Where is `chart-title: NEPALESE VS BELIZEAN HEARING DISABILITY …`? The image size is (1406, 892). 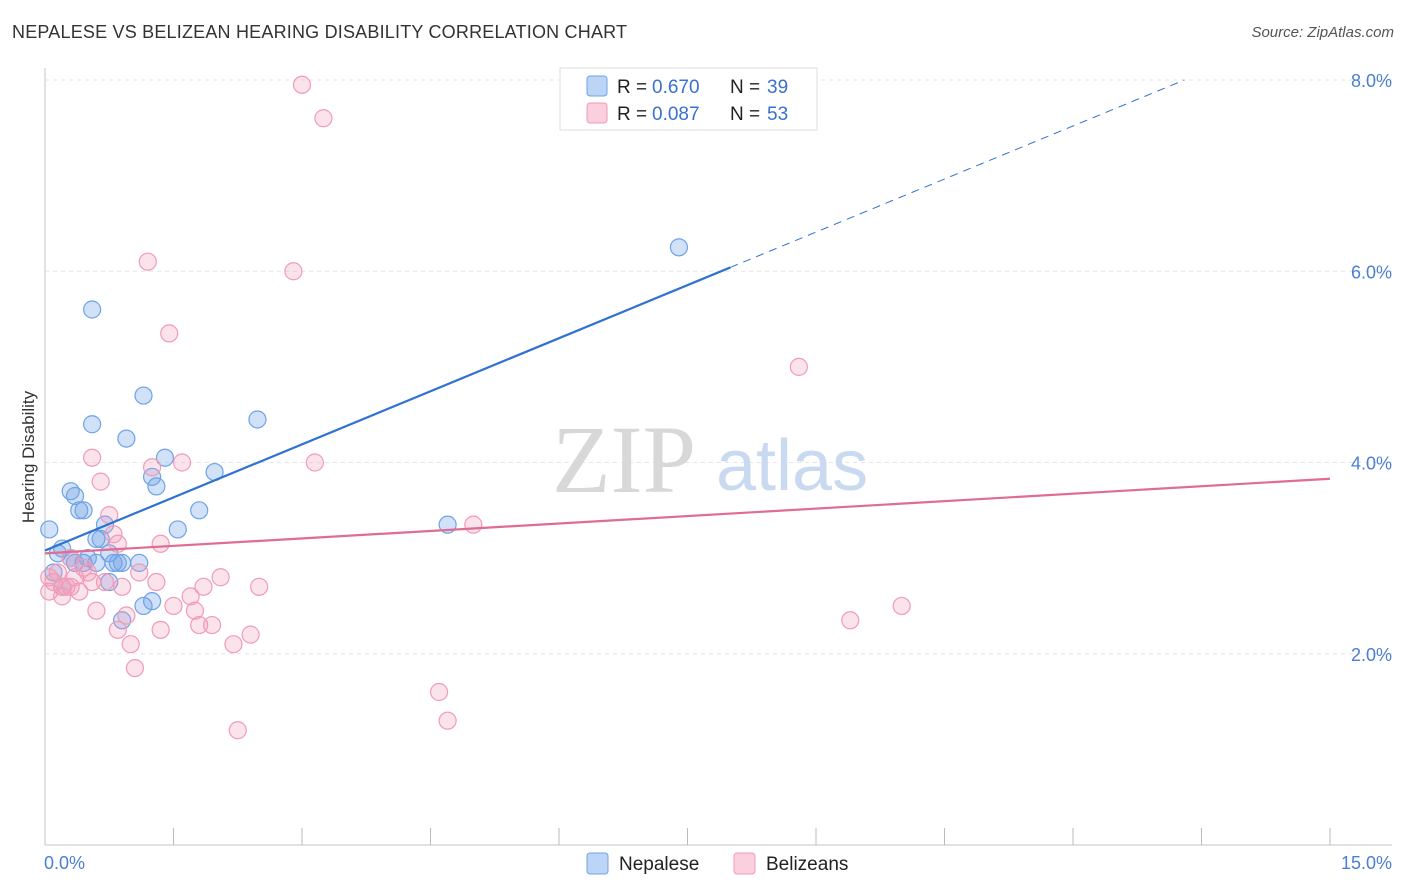 chart-title: NEPALESE VS BELIZEAN HEARING DISABILITY … is located at coordinates (320, 32).